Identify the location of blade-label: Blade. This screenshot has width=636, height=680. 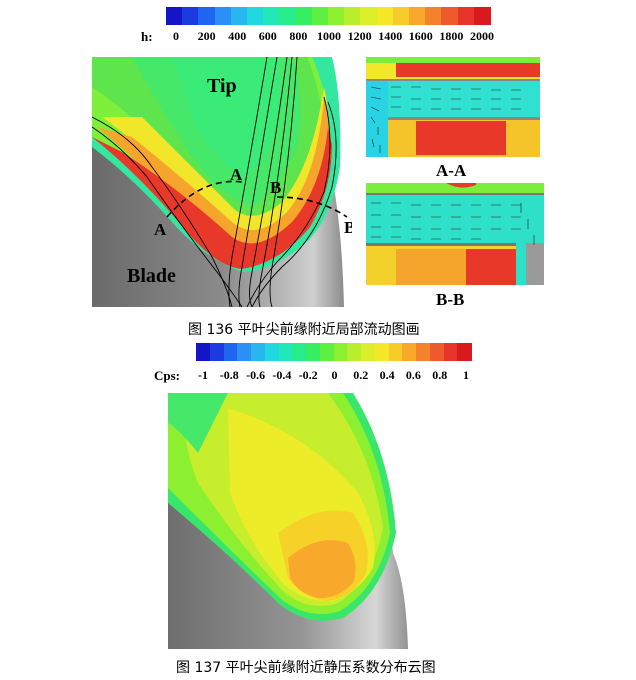
(151, 276).